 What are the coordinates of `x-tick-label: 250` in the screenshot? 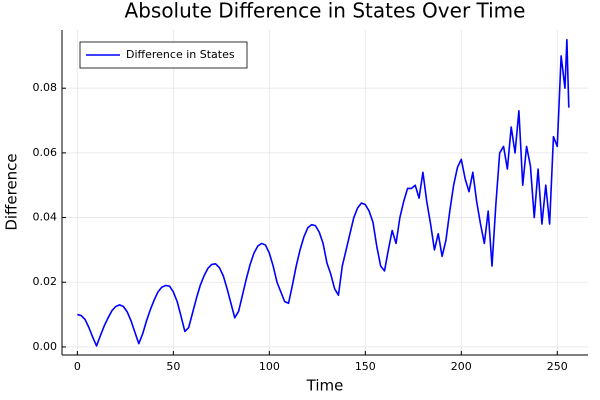 It's located at (557, 366).